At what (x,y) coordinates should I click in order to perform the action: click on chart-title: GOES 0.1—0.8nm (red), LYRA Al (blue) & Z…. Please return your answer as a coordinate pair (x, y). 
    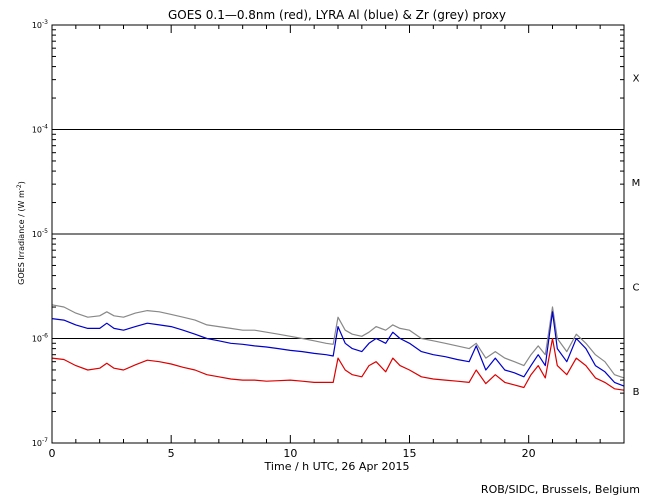
    Looking at the image, I should click on (337, 15).